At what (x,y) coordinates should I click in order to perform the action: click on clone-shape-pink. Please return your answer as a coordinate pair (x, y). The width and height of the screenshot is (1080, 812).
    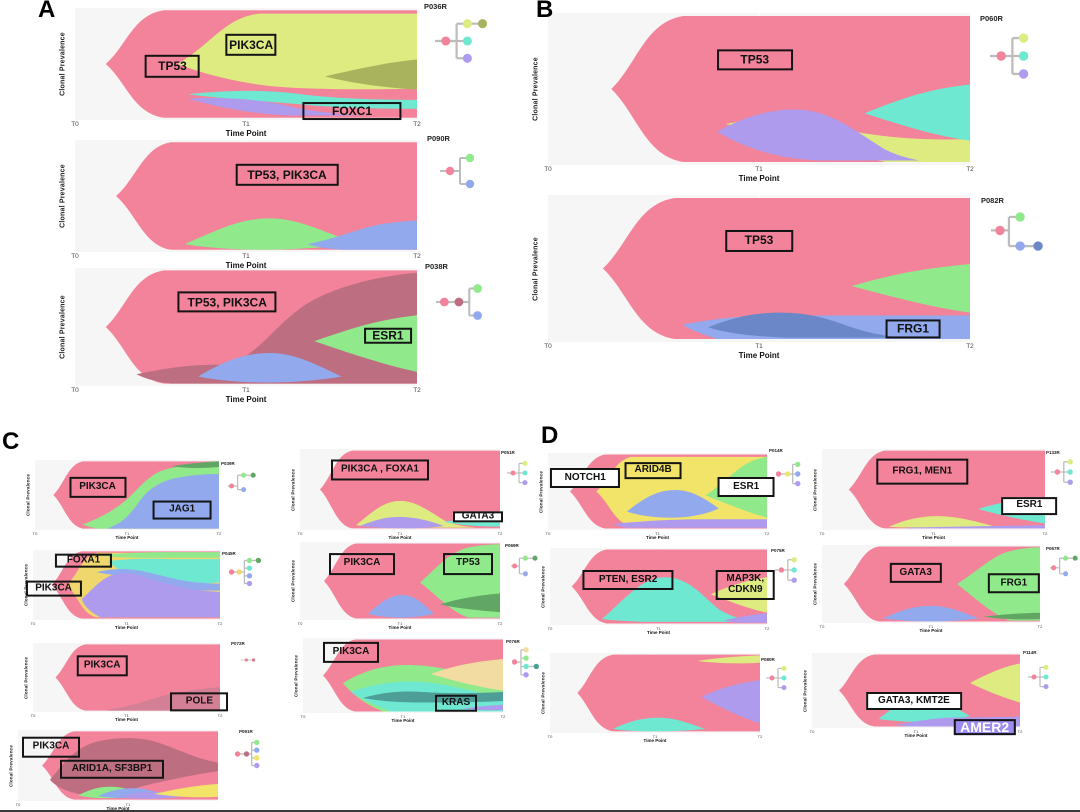
    Looking at the image, I should click on (786, 268).